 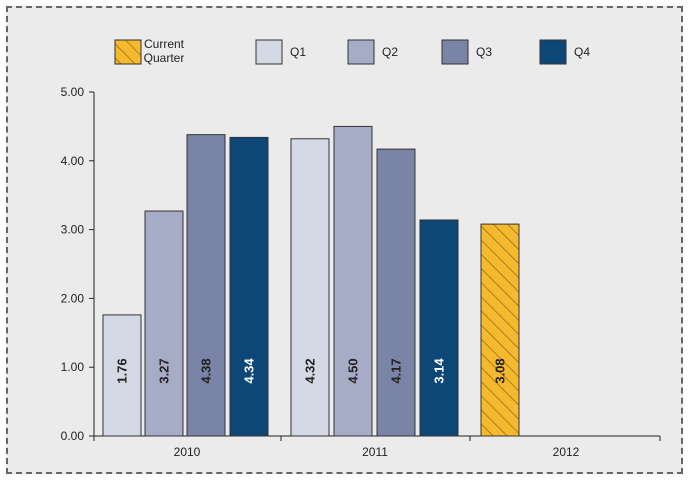 What do you see at coordinates (361, 52) in the screenshot?
I see `legend-swatch-q2` at bounding box center [361, 52].